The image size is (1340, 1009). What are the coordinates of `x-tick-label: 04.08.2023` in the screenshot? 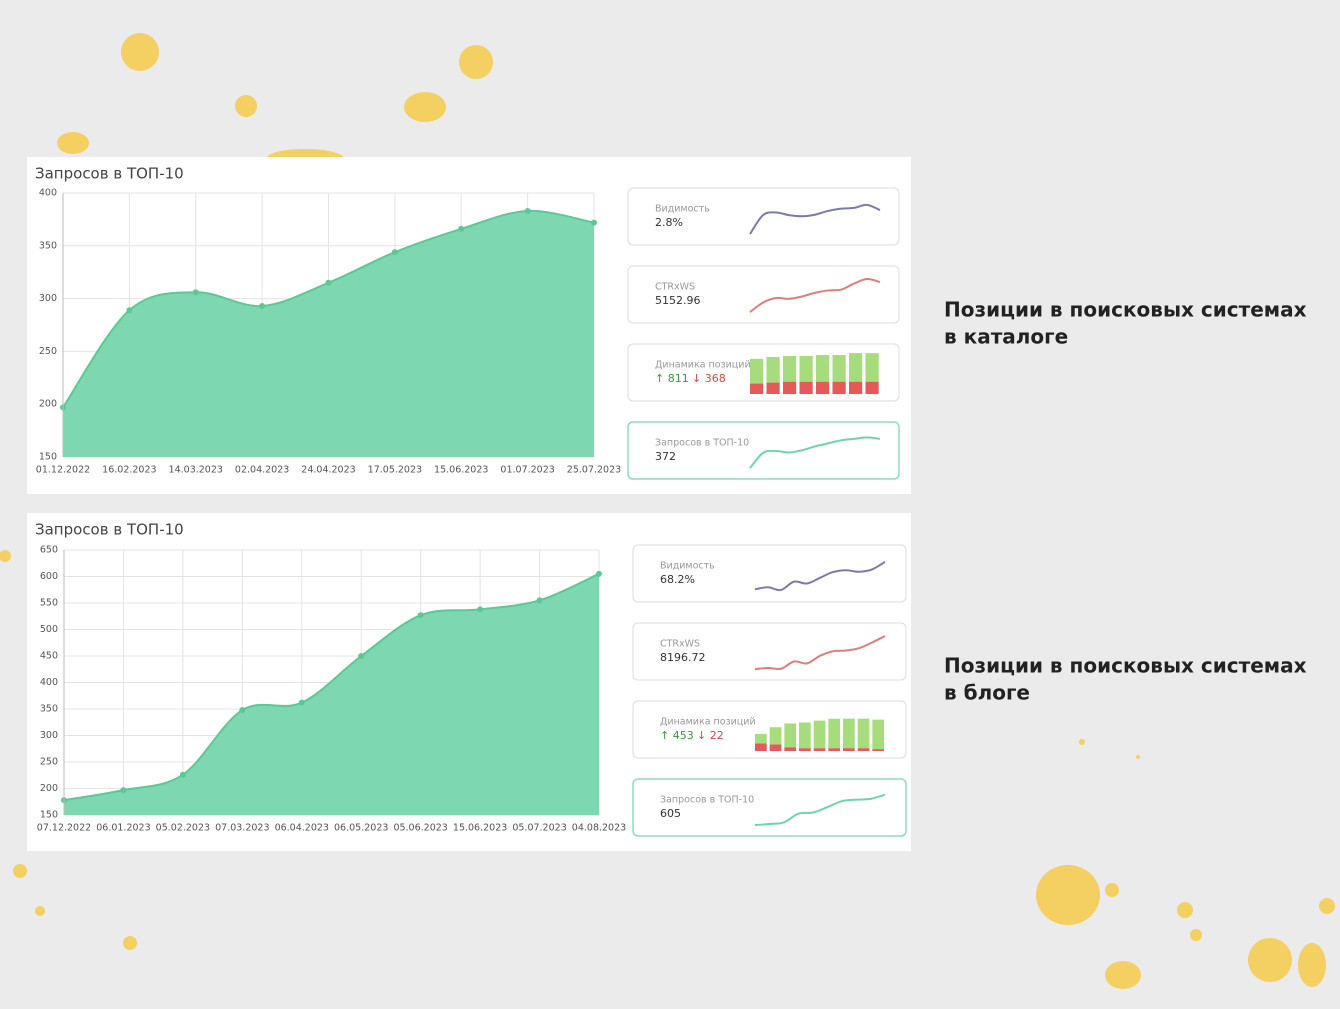 It's located at (599, 828).